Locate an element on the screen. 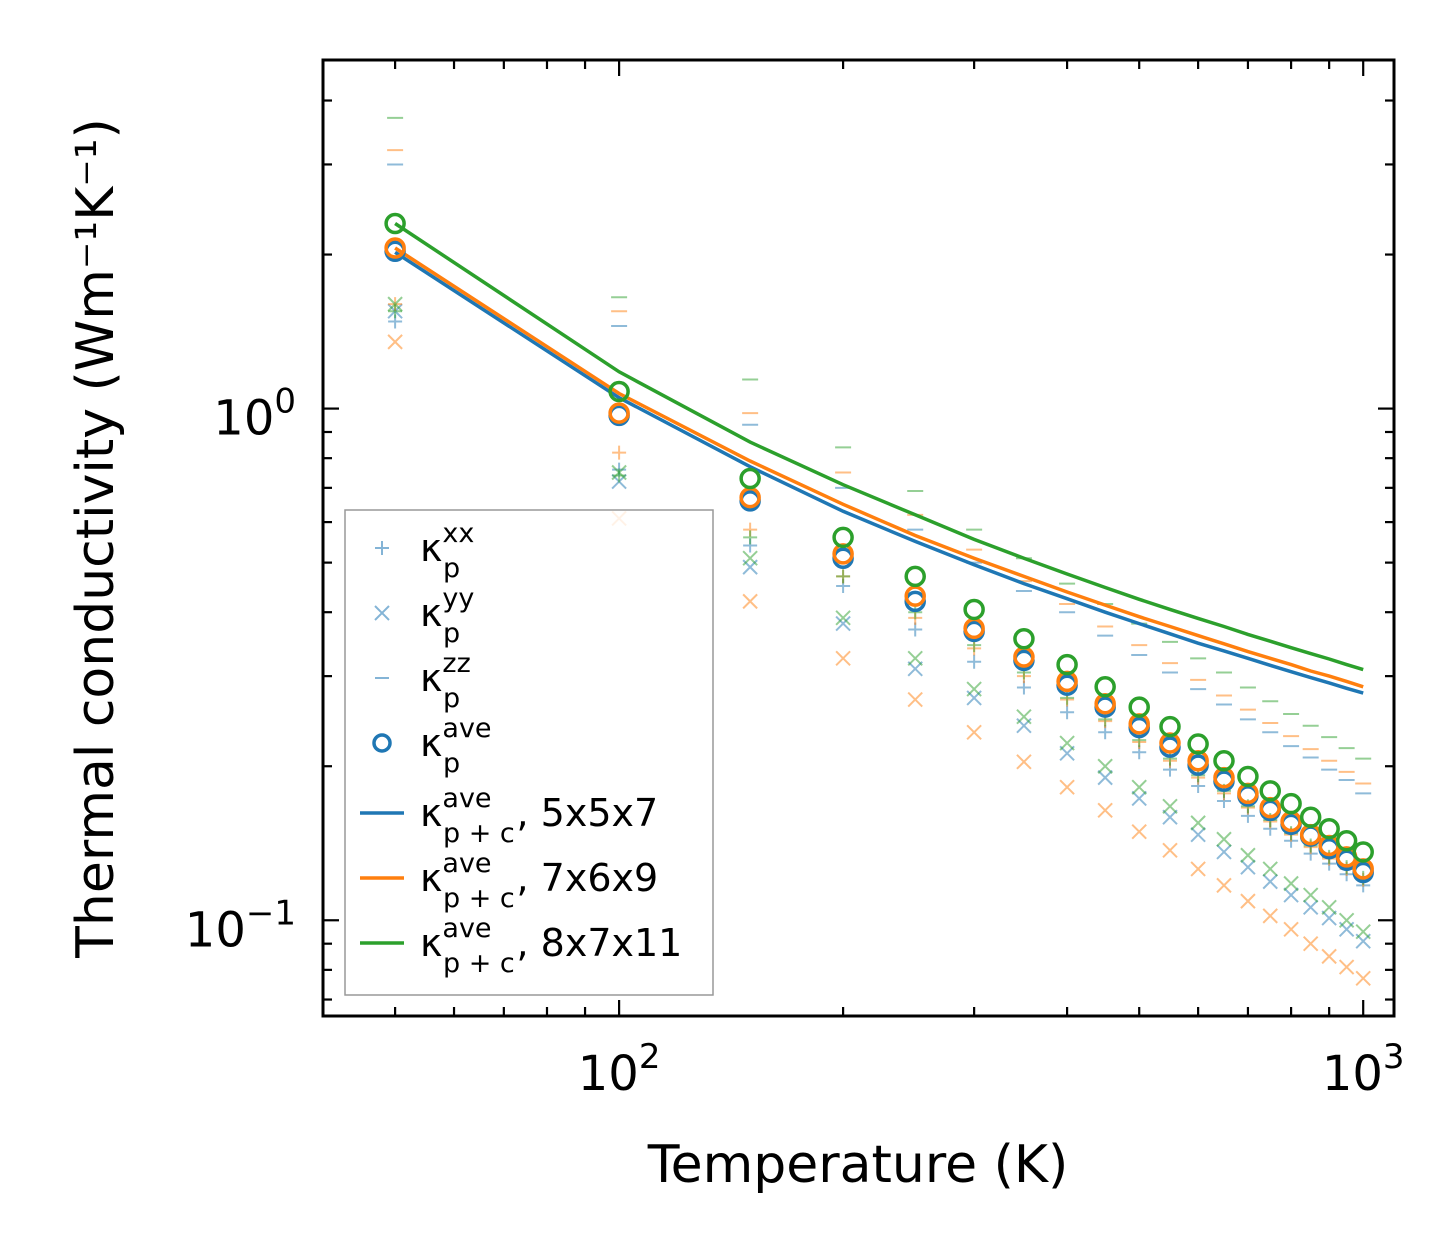  legend-item-3: κave p is located at coordinates (432, 746).